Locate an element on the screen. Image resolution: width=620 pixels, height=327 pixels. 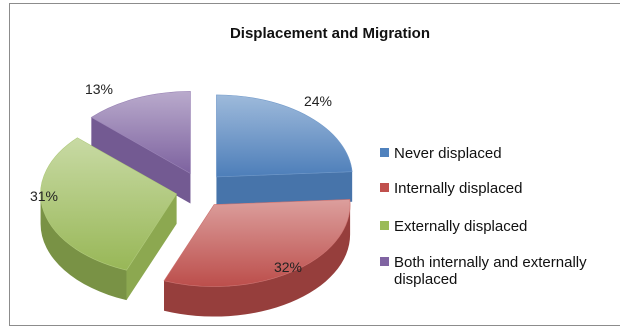
legend-label: Externally displaced is located at coordinates (460, 226).